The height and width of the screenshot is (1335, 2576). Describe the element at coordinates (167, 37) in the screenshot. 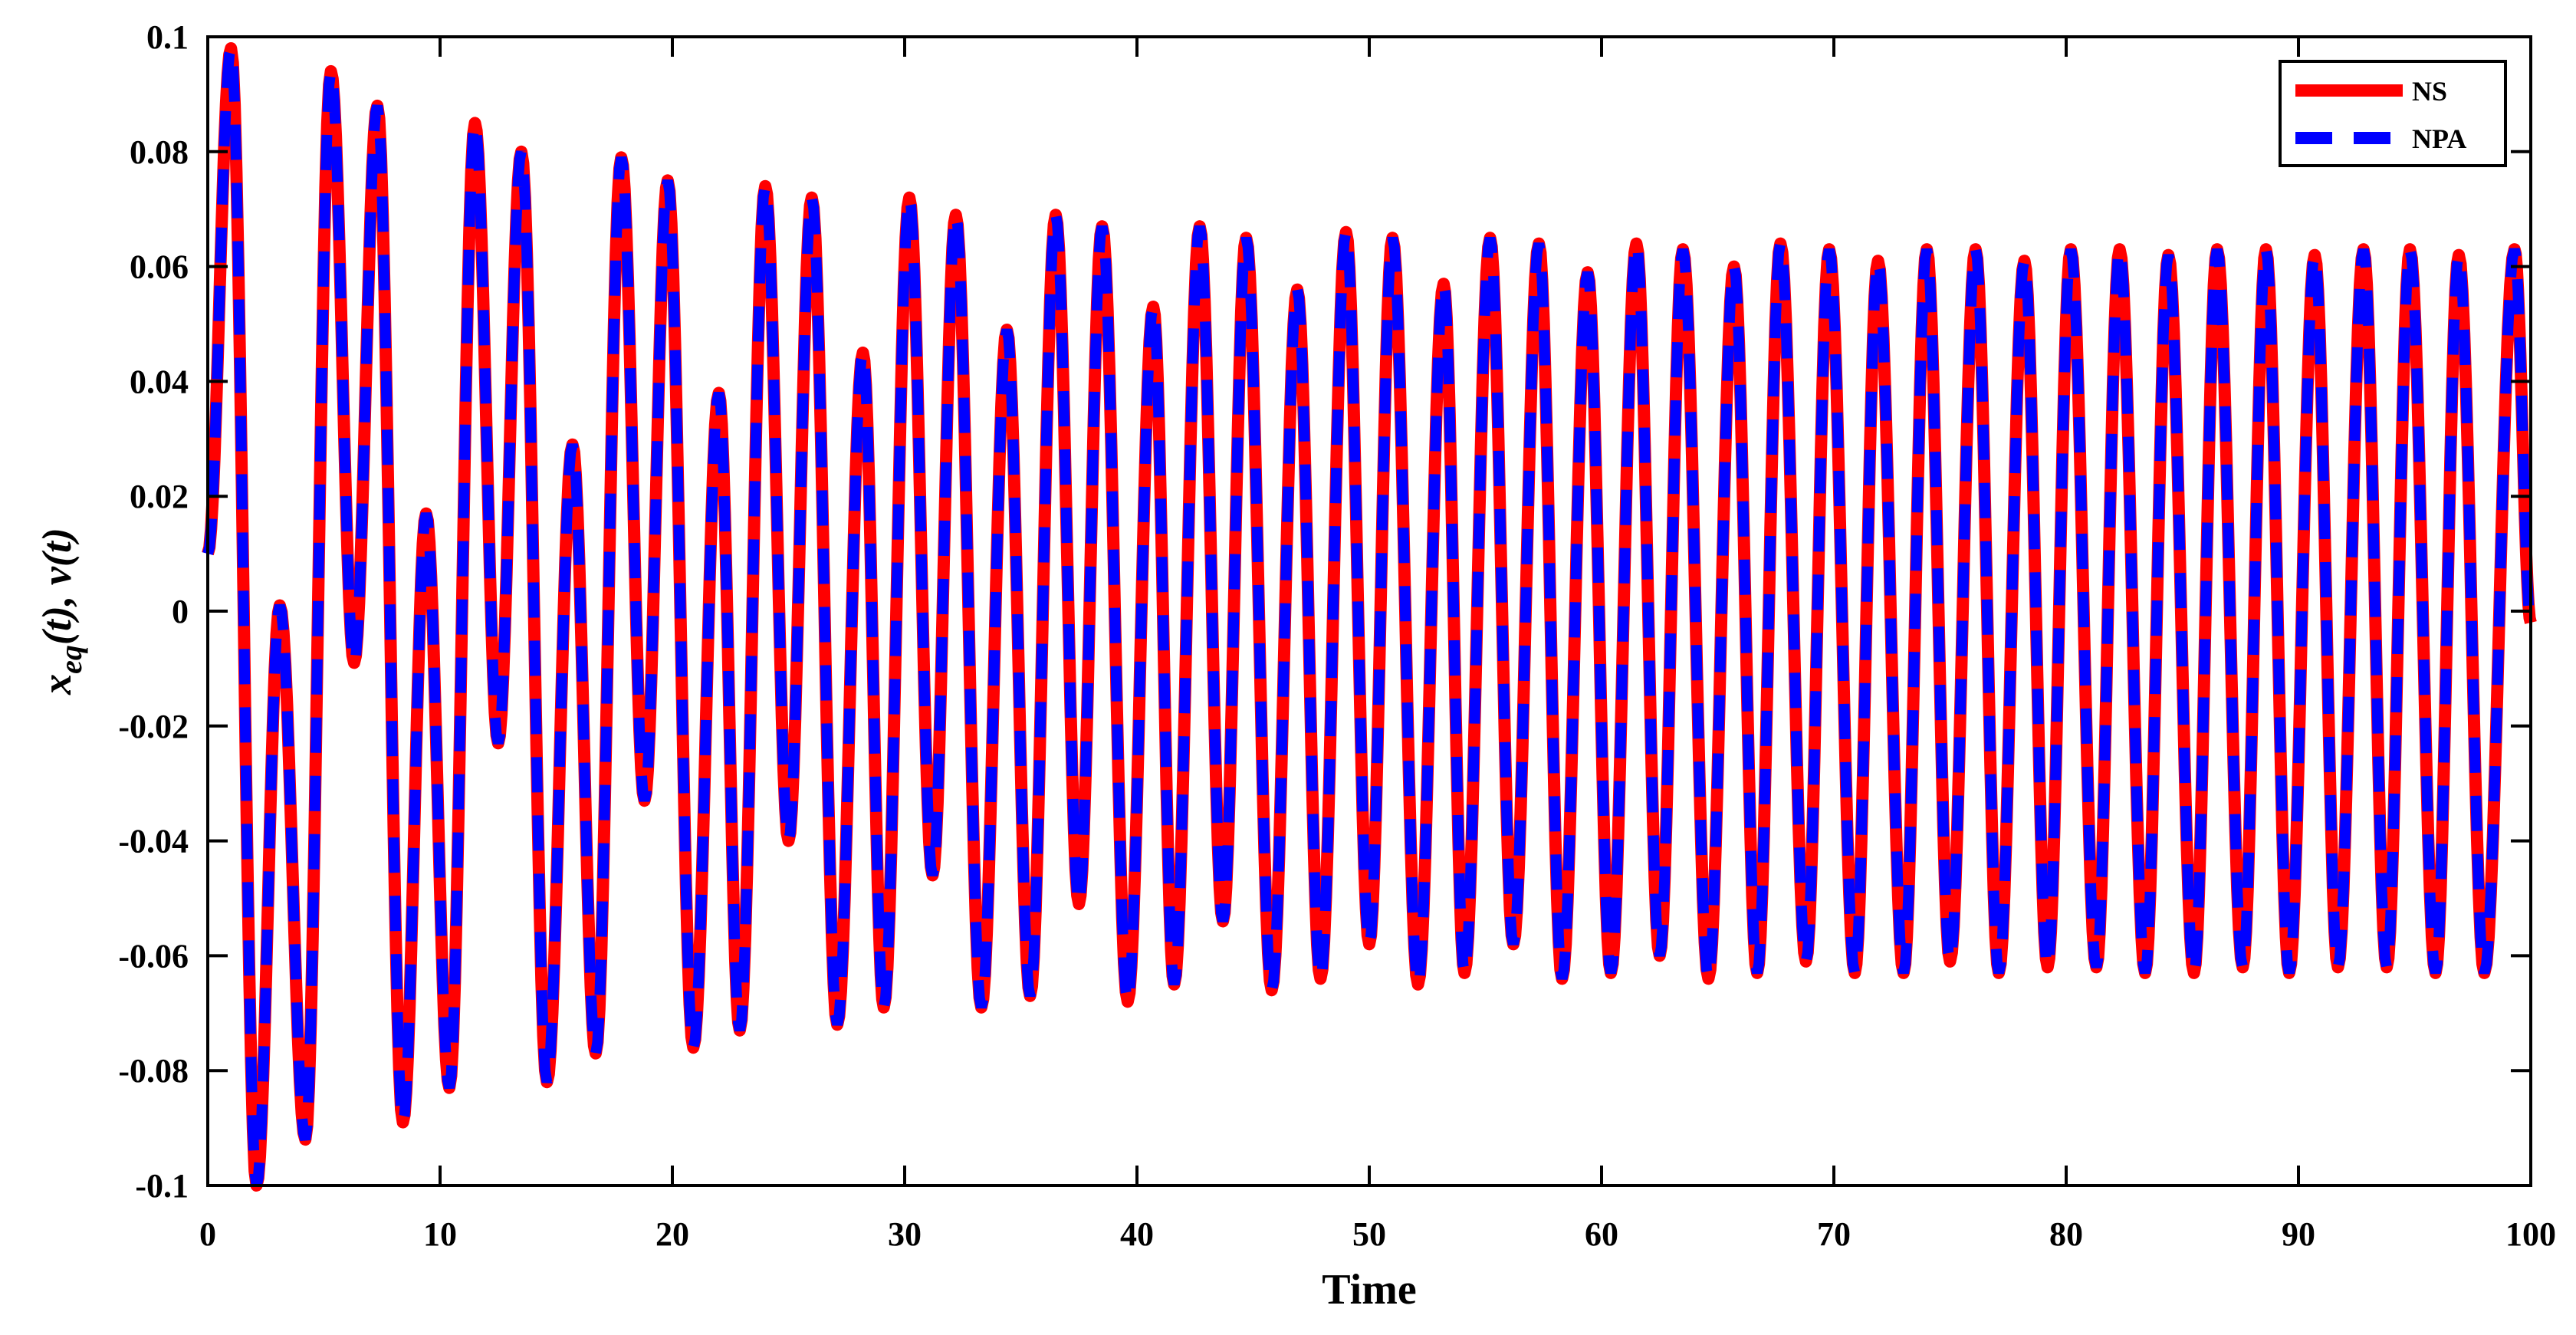

I see `y-tick-label: 0.1` at that location.